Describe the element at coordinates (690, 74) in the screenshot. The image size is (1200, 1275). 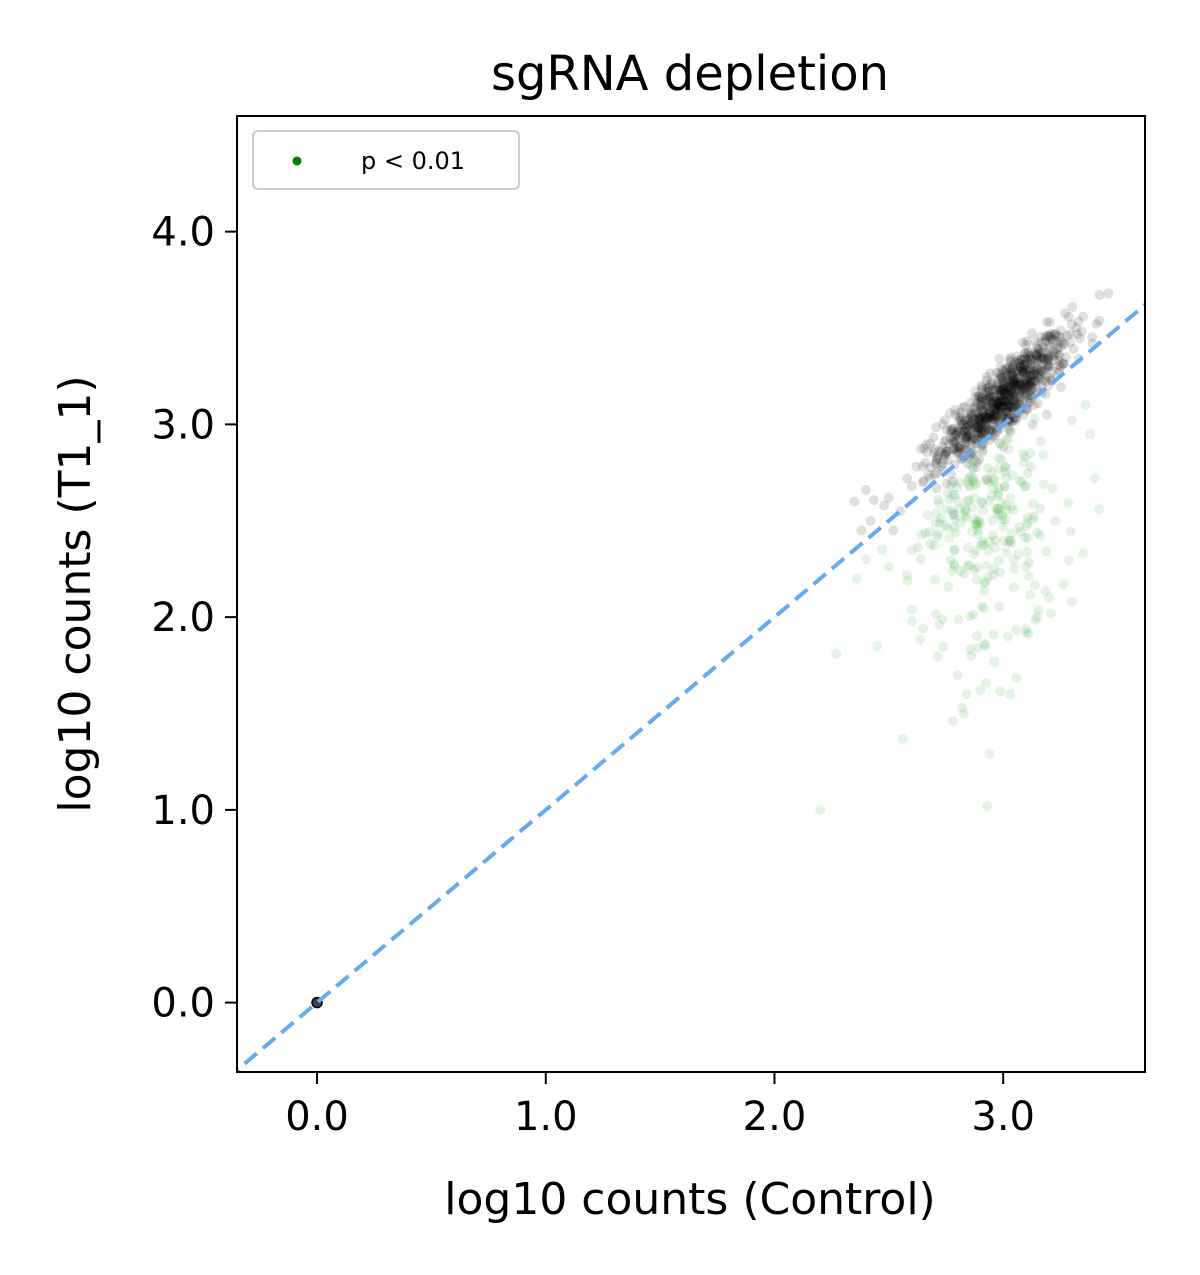
I see `chart-title: sgRNA depletion` at that location.